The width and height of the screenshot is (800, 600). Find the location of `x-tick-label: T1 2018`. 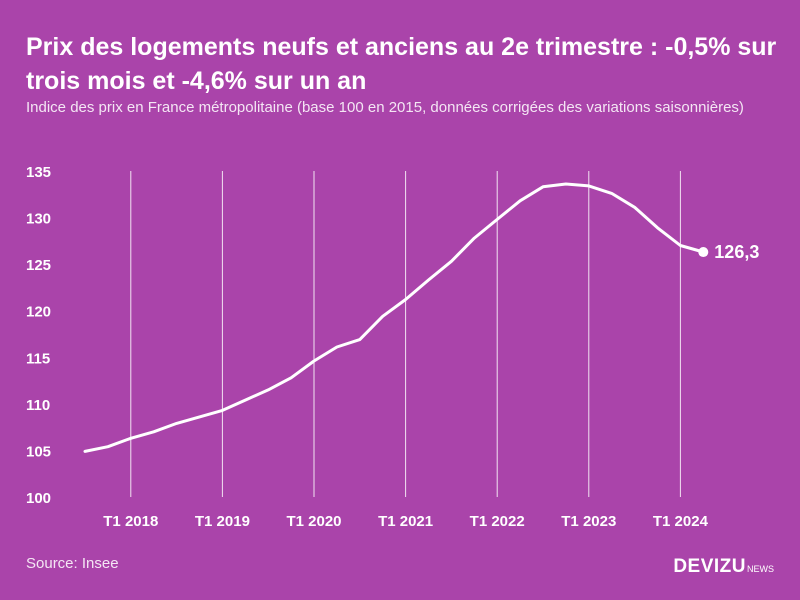

x-tick-label: T1 2018 is located at coordinates (130, 521).